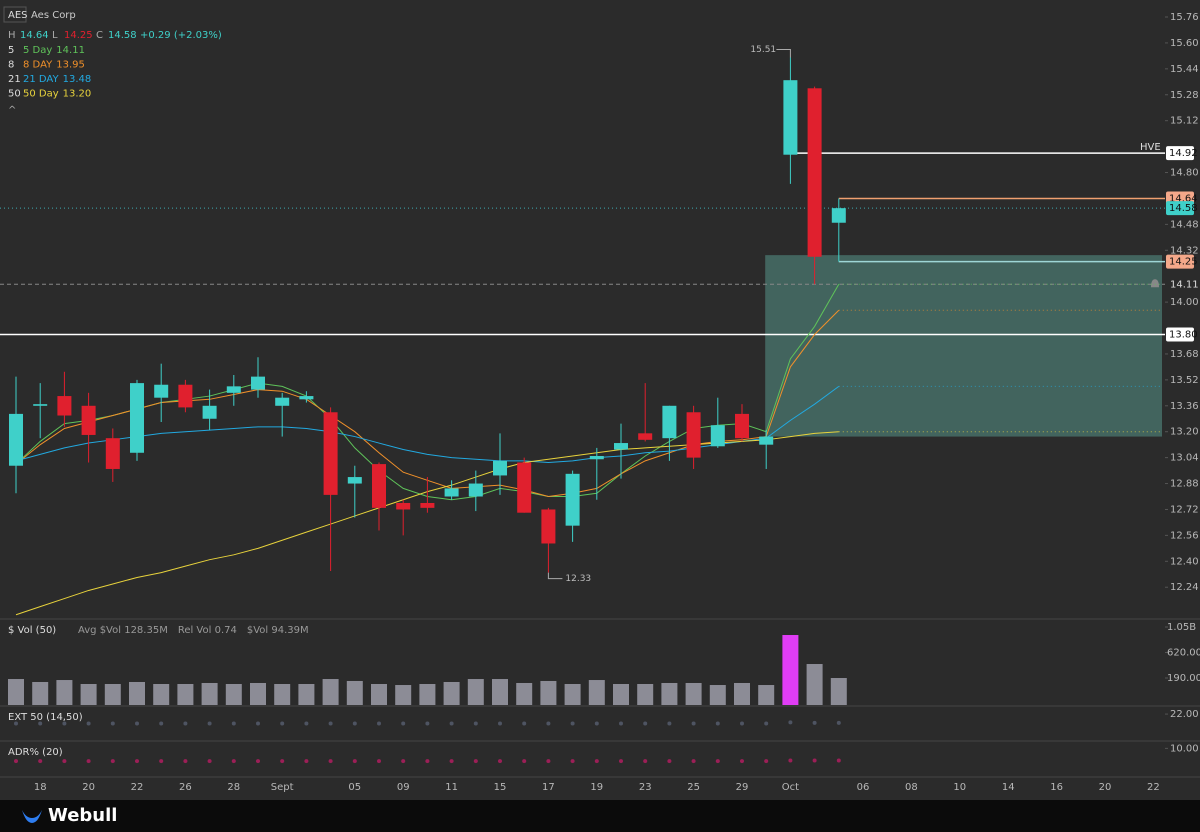  I want to click on legend-value: 13.48, so click(77, 79).